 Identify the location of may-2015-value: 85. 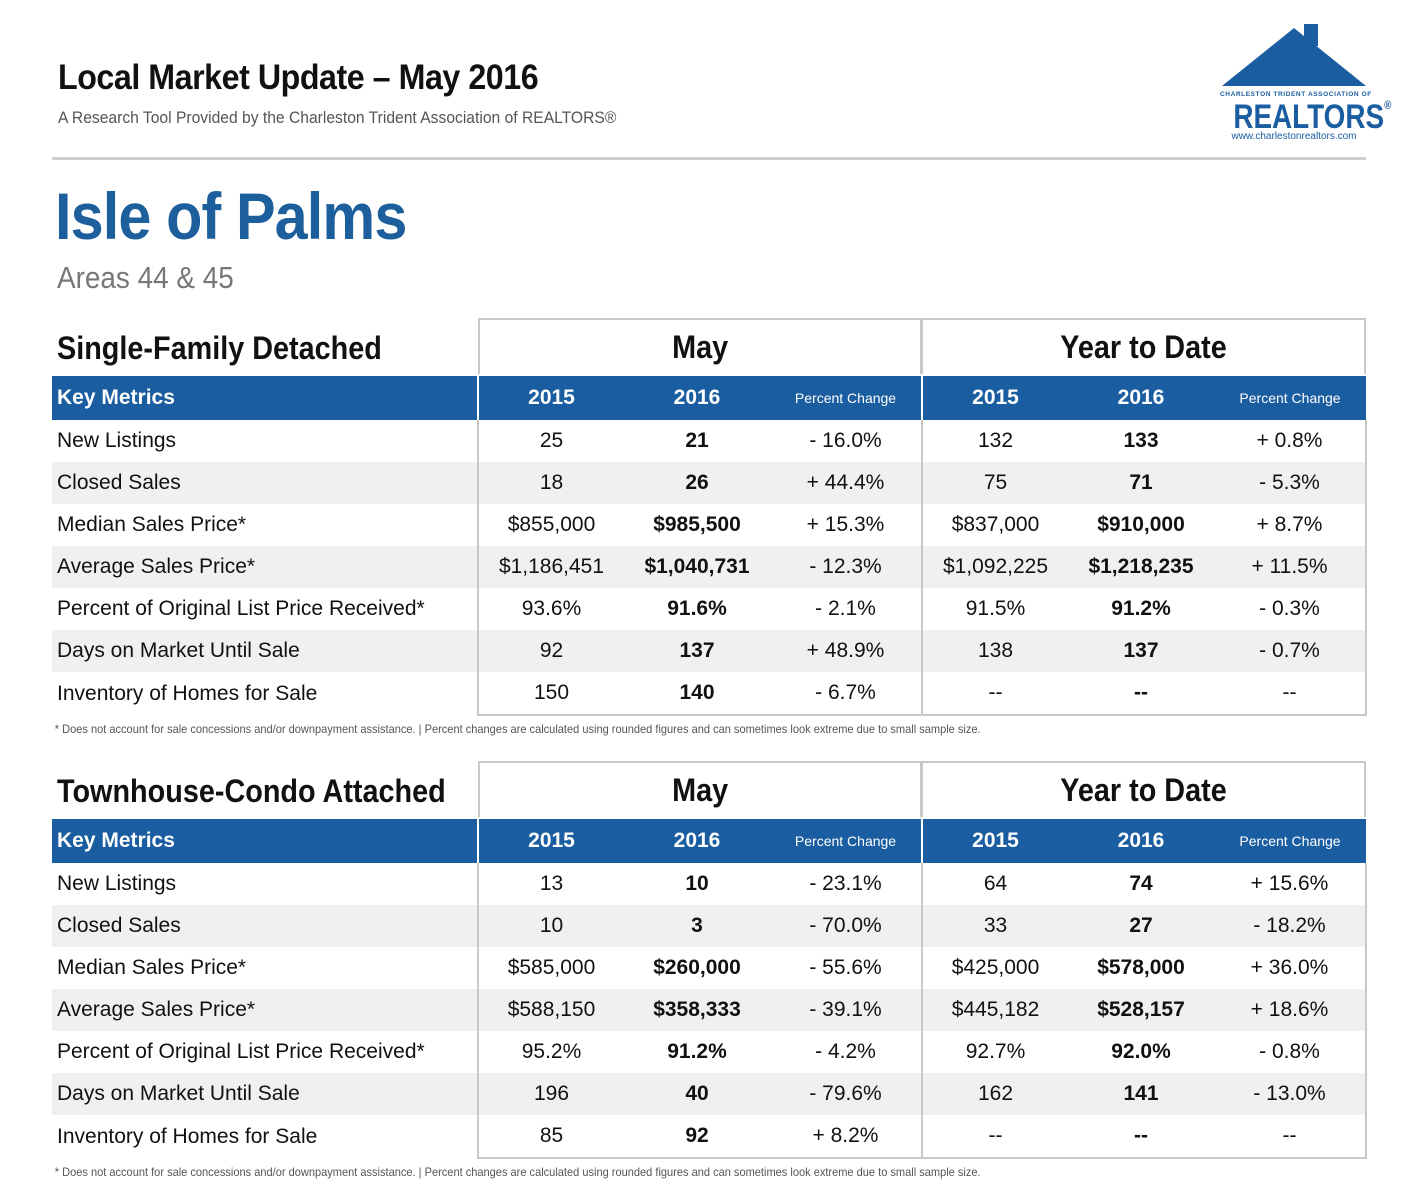
(550, 1137).